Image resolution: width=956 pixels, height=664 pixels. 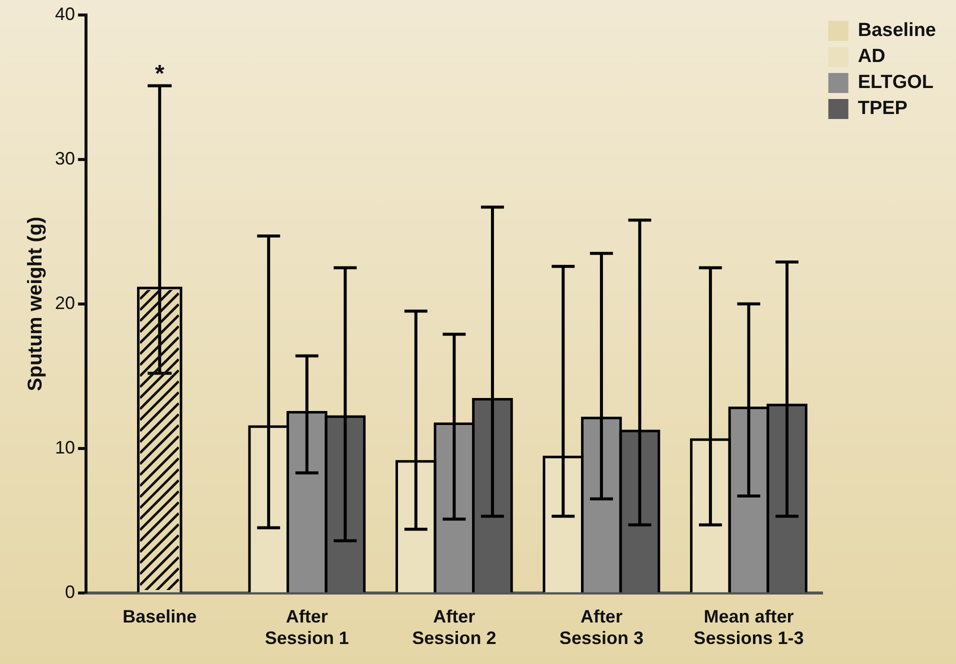 I want to click on legend-label: AD, so click(x=872, y=57).